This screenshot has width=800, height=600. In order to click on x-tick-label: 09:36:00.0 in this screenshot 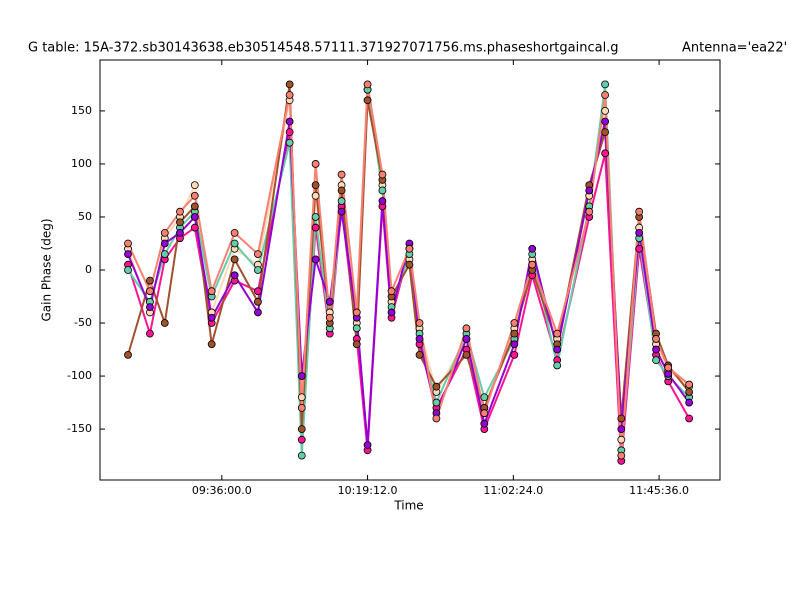, I will do `click(222, 490)`.